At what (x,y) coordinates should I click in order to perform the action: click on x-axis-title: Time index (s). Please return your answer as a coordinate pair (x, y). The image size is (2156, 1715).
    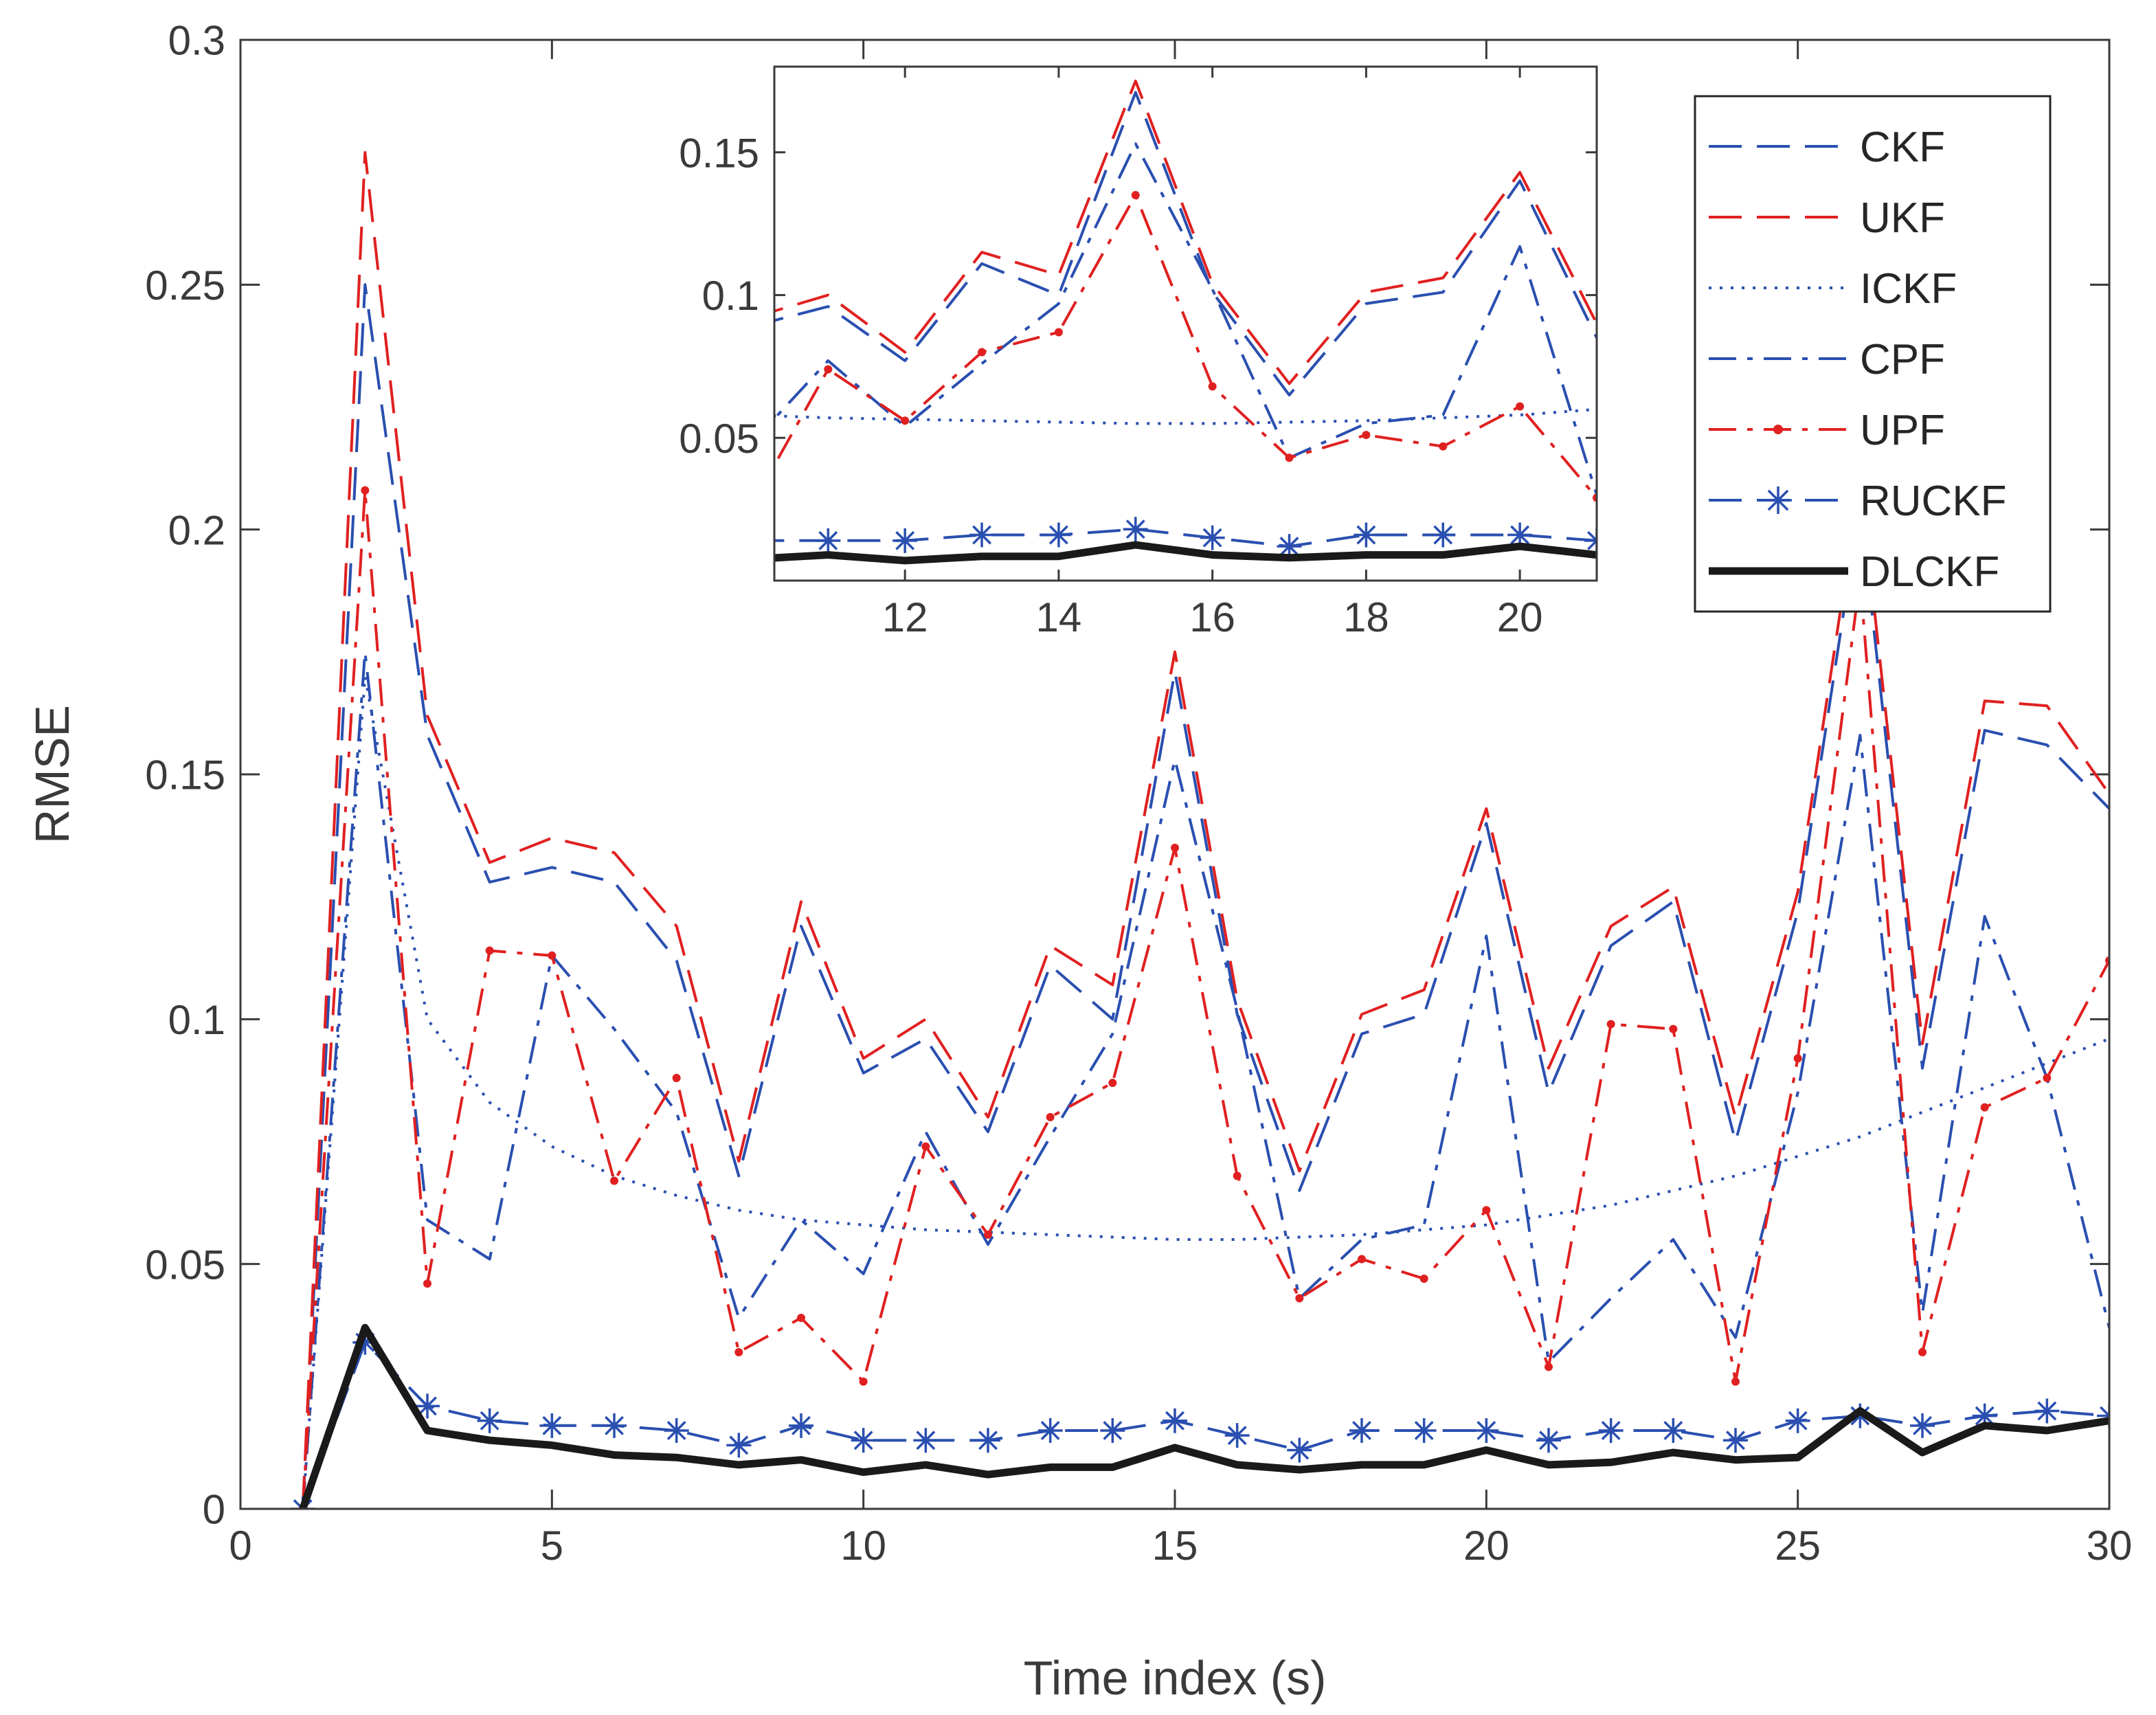
    Looking at the image, I should click on (1175, 1678).